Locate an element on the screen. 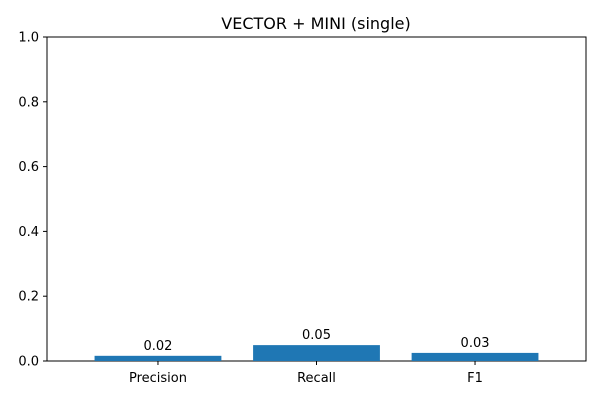 The height and width of the screenshot is (404, 600). chart-title: VECTOR + MINI (single) is located at coordinates (315, 23).